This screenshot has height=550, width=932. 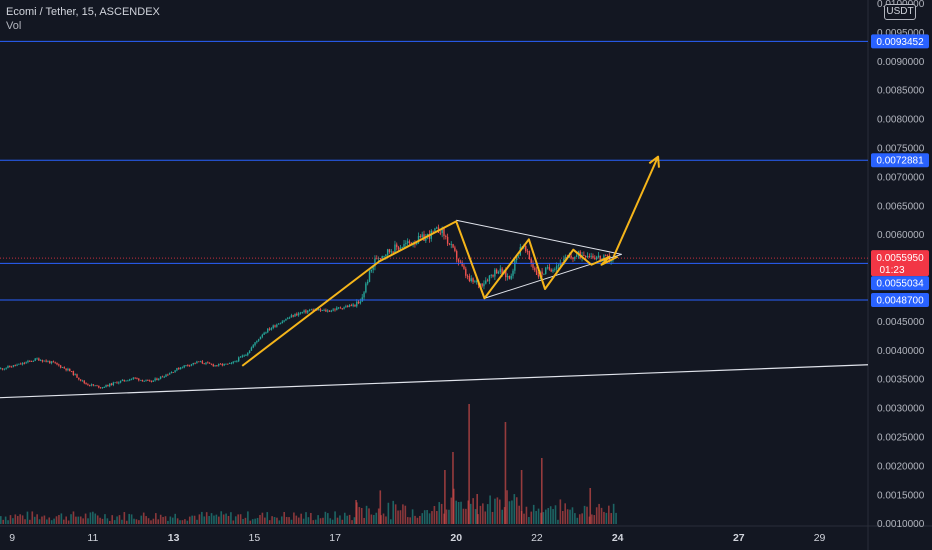 I want to click on triangle-upper-line, so click(x=539, y=237).